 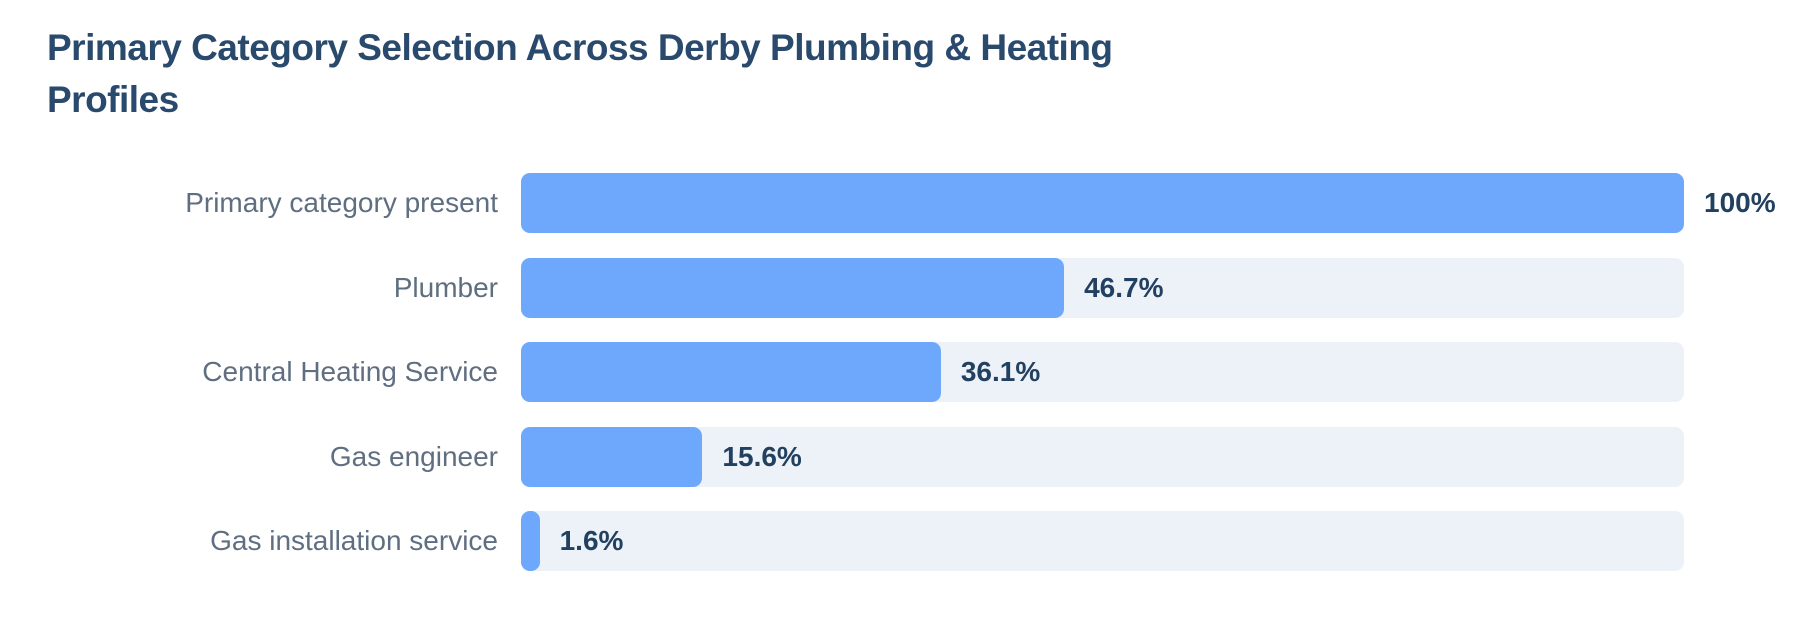 What do you see at coordinates (354, 540) in the screenshot?
I see `category-label: Gas installation service` at bounding box center [354, 540].